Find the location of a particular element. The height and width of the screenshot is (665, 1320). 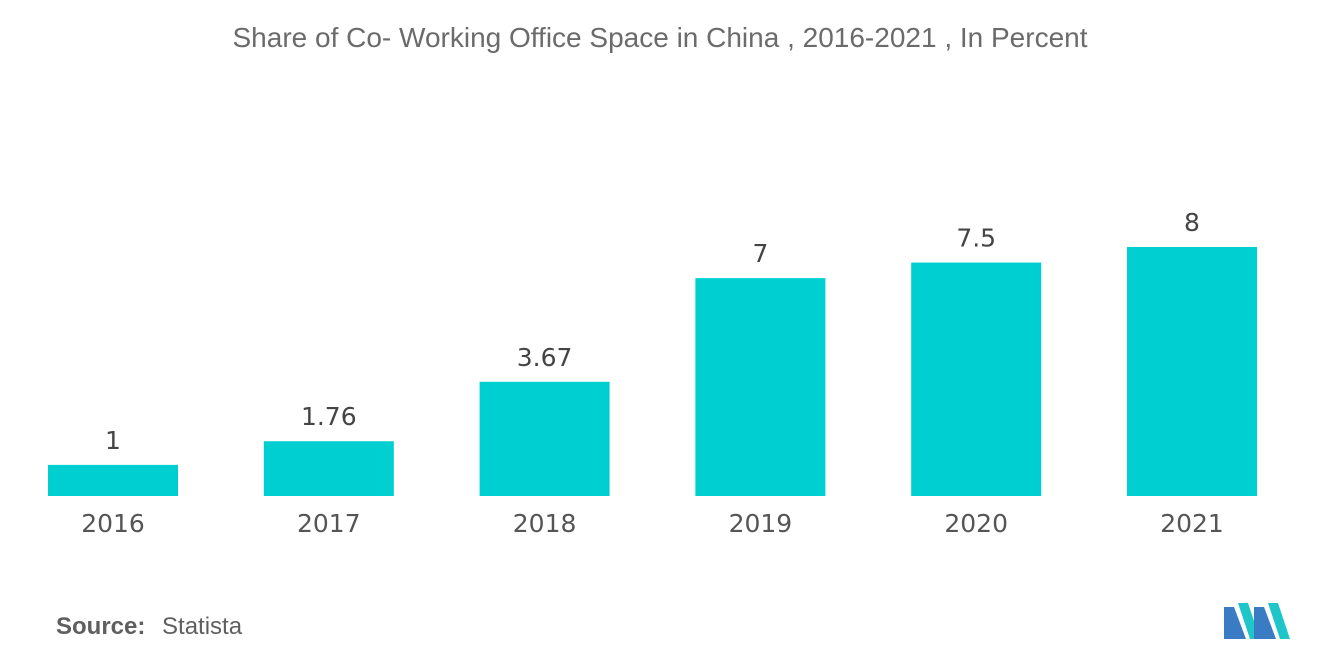

bar-2017 is located at coordinates (328, 468).